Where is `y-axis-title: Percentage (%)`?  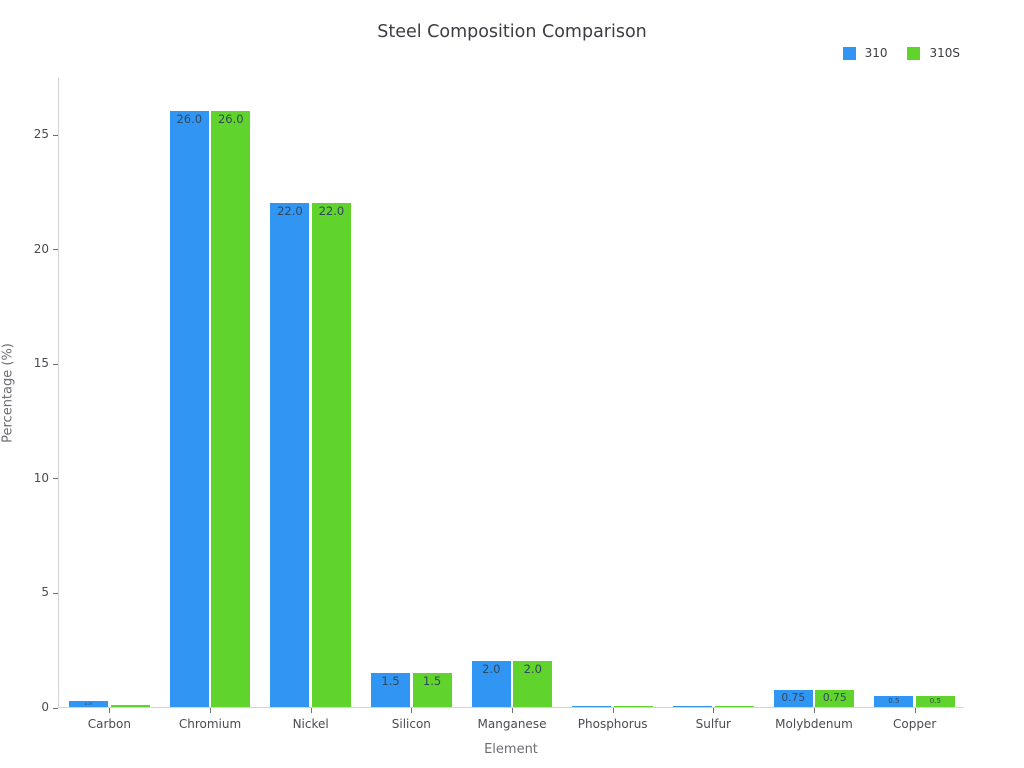
y-axis-title: Percentage (%) is located at coordinates (8, 393).